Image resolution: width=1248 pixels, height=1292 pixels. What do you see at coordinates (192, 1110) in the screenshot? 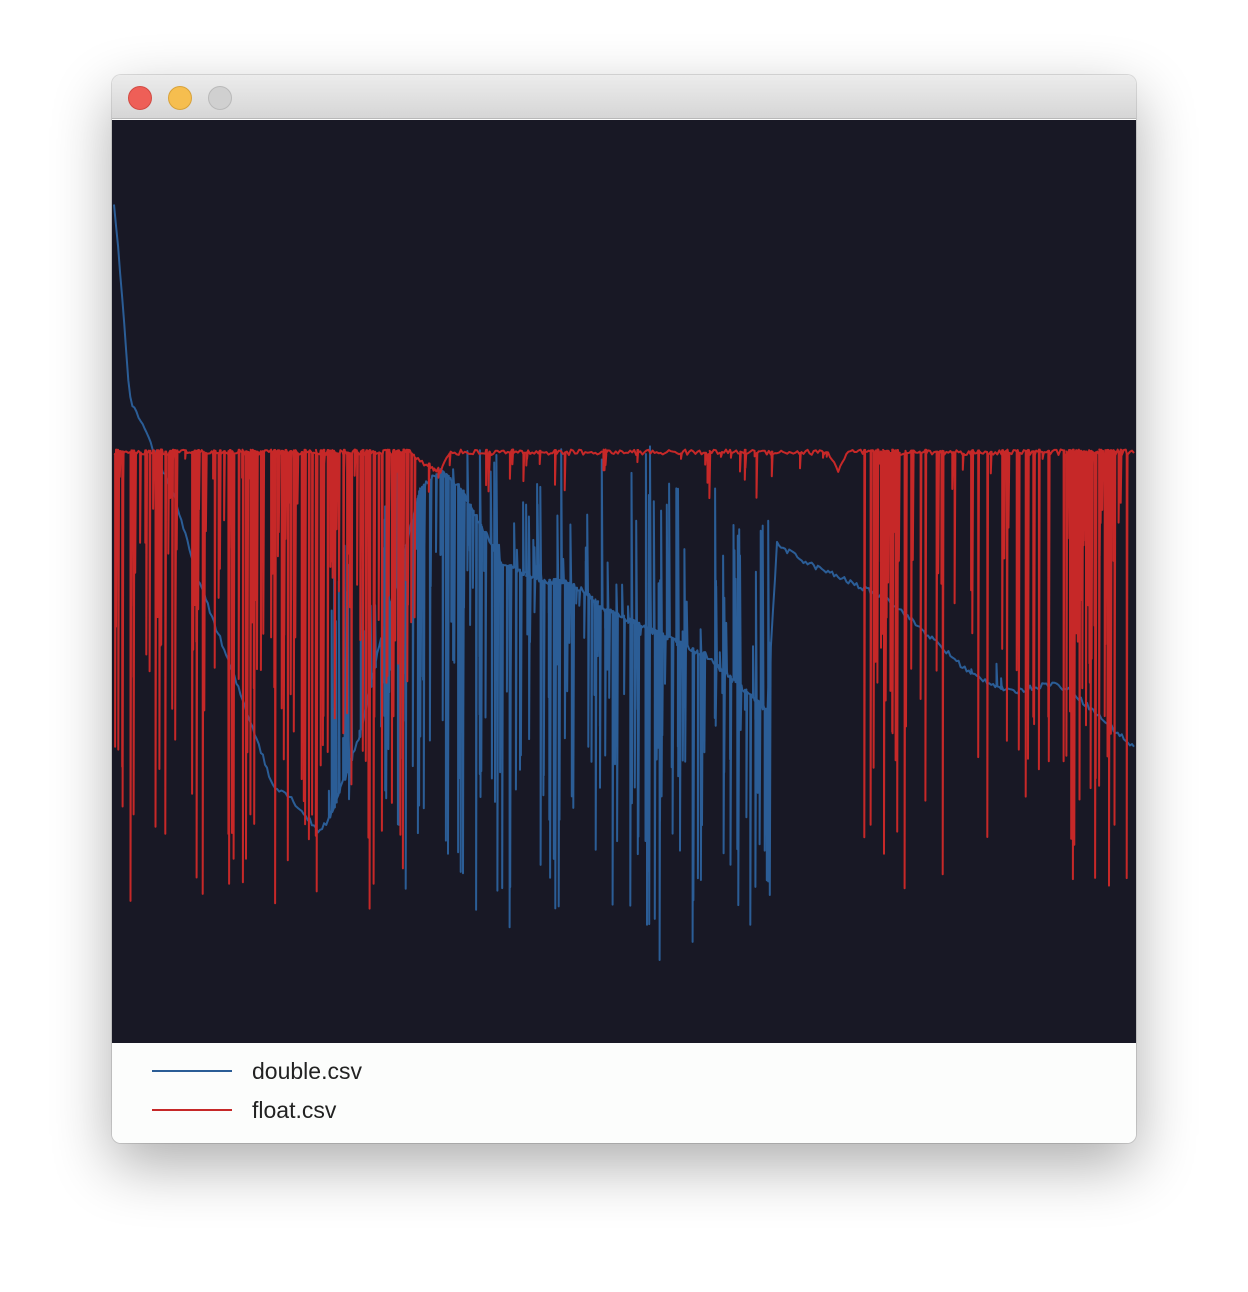
I see `legend-swatch-float` at bounding box center [192, 1110].